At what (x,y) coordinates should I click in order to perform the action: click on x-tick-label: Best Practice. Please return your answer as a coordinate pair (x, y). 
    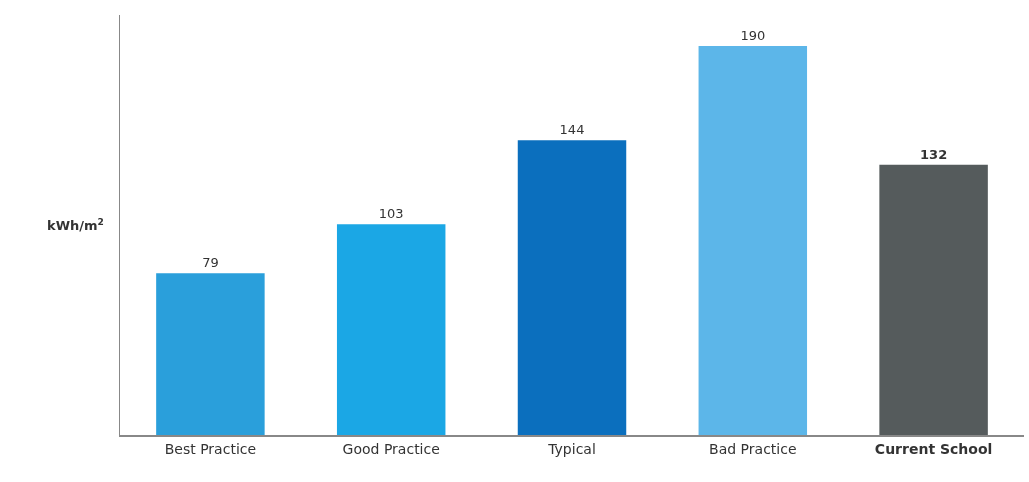
    Looking at the image, I should click on (210, 448).